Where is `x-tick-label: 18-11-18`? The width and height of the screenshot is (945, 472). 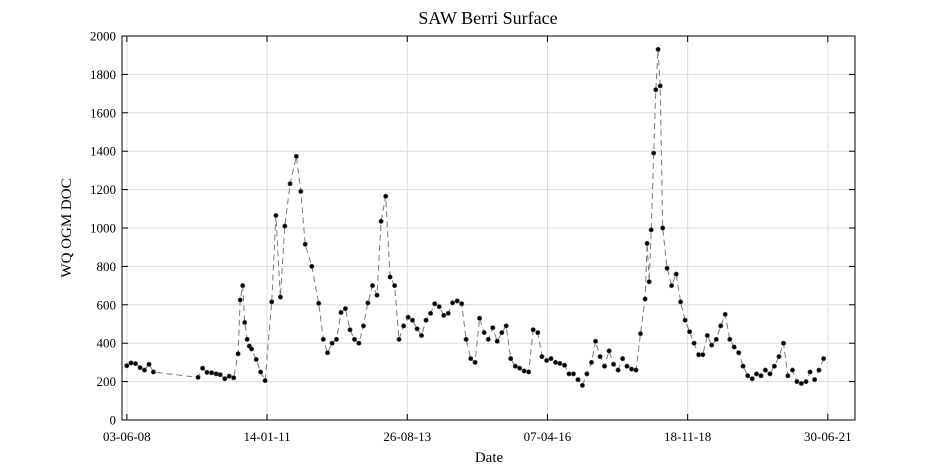
x-tick-label: 18-11-18 is located at coordinates (687, 436).